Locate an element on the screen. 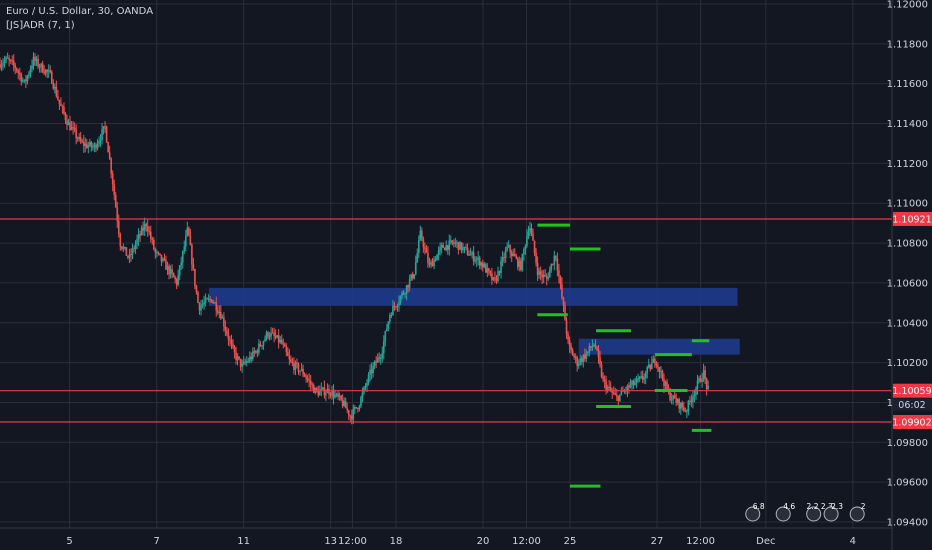  y-tick-label: 1.11200 is located at coordinates (907, 164).